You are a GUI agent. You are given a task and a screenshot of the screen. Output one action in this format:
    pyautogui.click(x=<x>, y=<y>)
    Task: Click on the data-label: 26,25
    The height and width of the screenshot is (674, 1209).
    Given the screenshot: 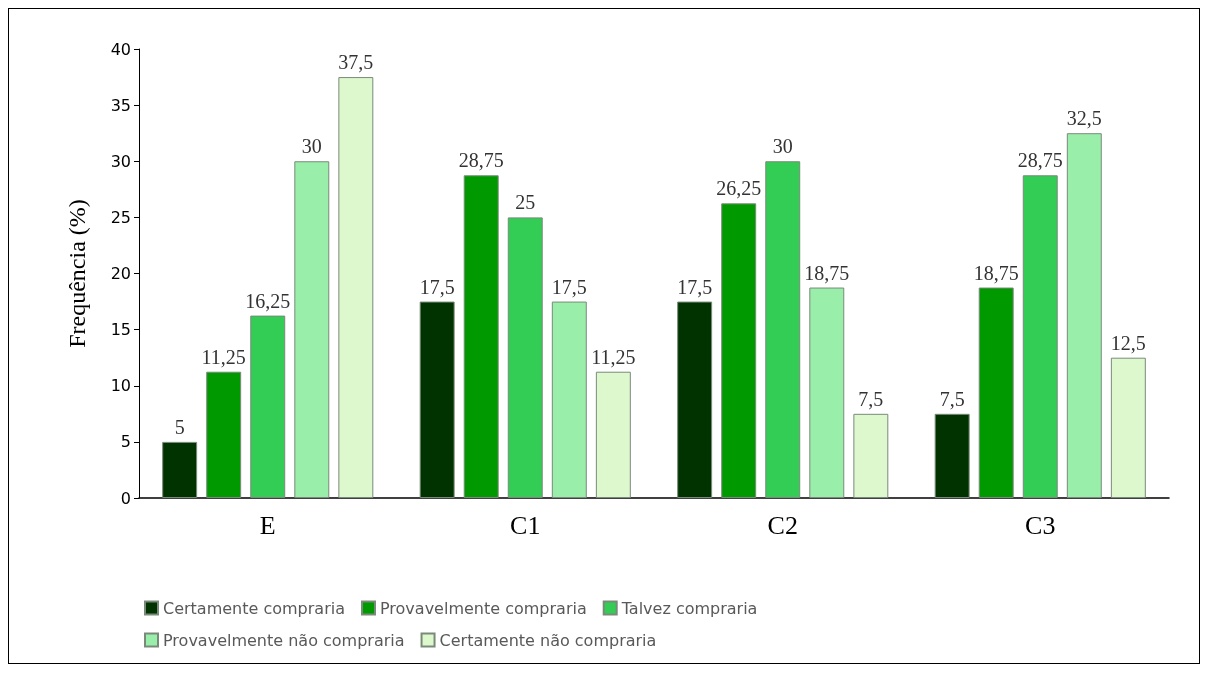 What is the action you would take?
    pyautogui.click(x=739, y=188)
    